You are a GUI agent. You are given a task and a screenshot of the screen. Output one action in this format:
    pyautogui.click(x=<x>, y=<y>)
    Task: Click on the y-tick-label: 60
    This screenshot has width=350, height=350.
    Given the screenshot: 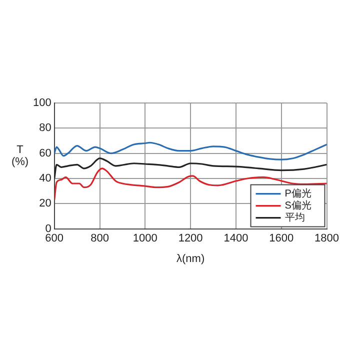 What is the action you would take?
    pyautogui.click(x=45, y=153)
    